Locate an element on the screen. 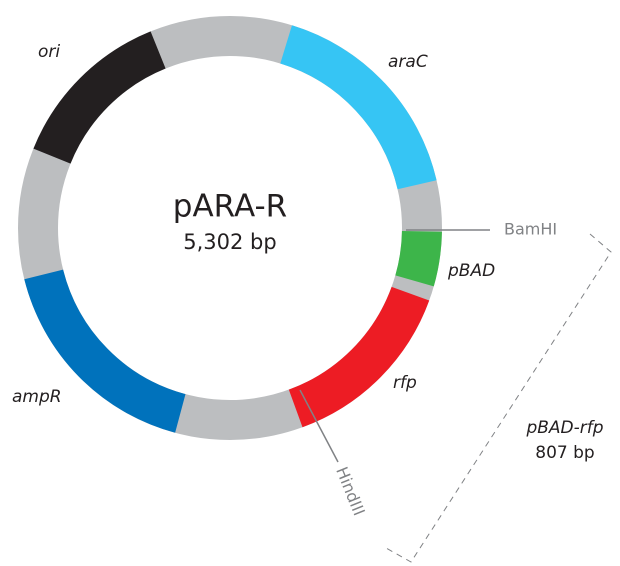 The image size is (620, 566). feature-label: rfp is located at coordinates (405, 383).